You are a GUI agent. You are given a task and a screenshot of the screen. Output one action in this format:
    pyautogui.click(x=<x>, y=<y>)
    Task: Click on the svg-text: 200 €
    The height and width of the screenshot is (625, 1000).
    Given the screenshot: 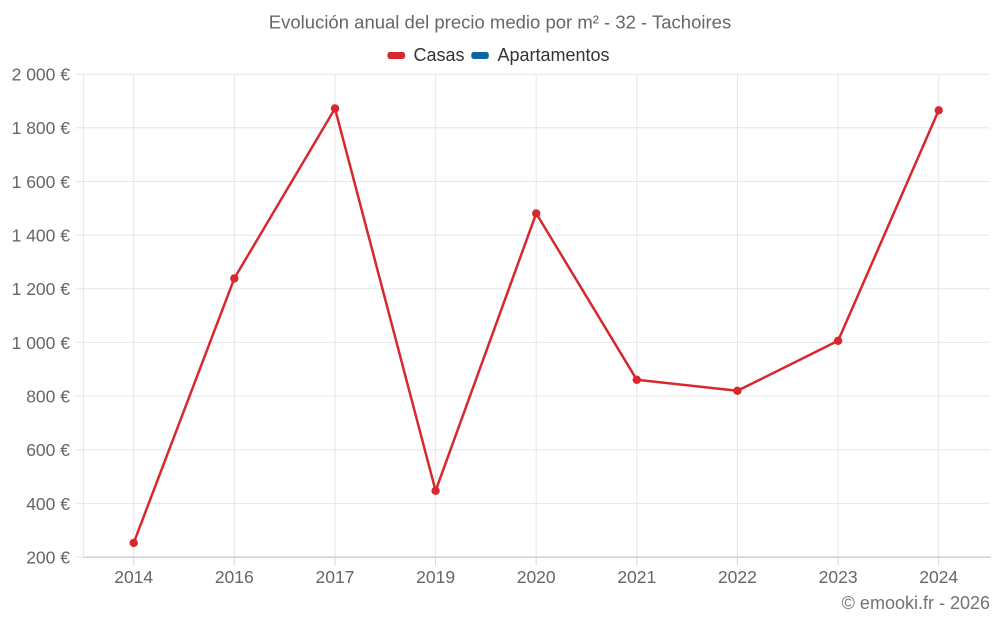 What is the action you would take?
    pyautogui.click(x=48, y=557)
    